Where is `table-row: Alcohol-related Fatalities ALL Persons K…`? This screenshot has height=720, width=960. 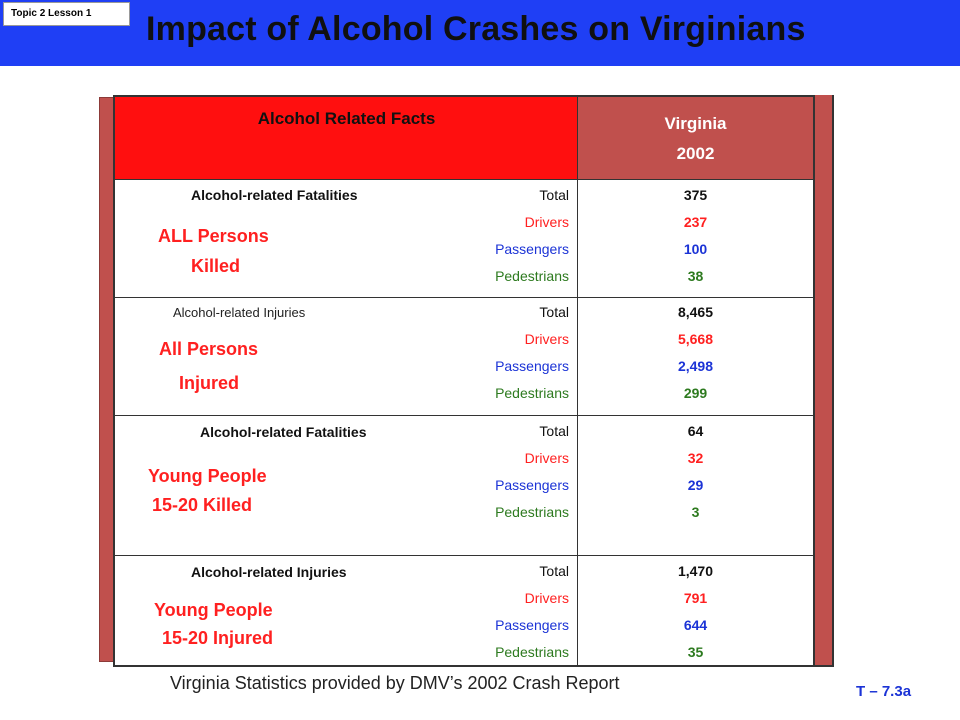 table-row: Alcohol-related Fatalities ALL Persons K… is located at coordinates (464, 238).